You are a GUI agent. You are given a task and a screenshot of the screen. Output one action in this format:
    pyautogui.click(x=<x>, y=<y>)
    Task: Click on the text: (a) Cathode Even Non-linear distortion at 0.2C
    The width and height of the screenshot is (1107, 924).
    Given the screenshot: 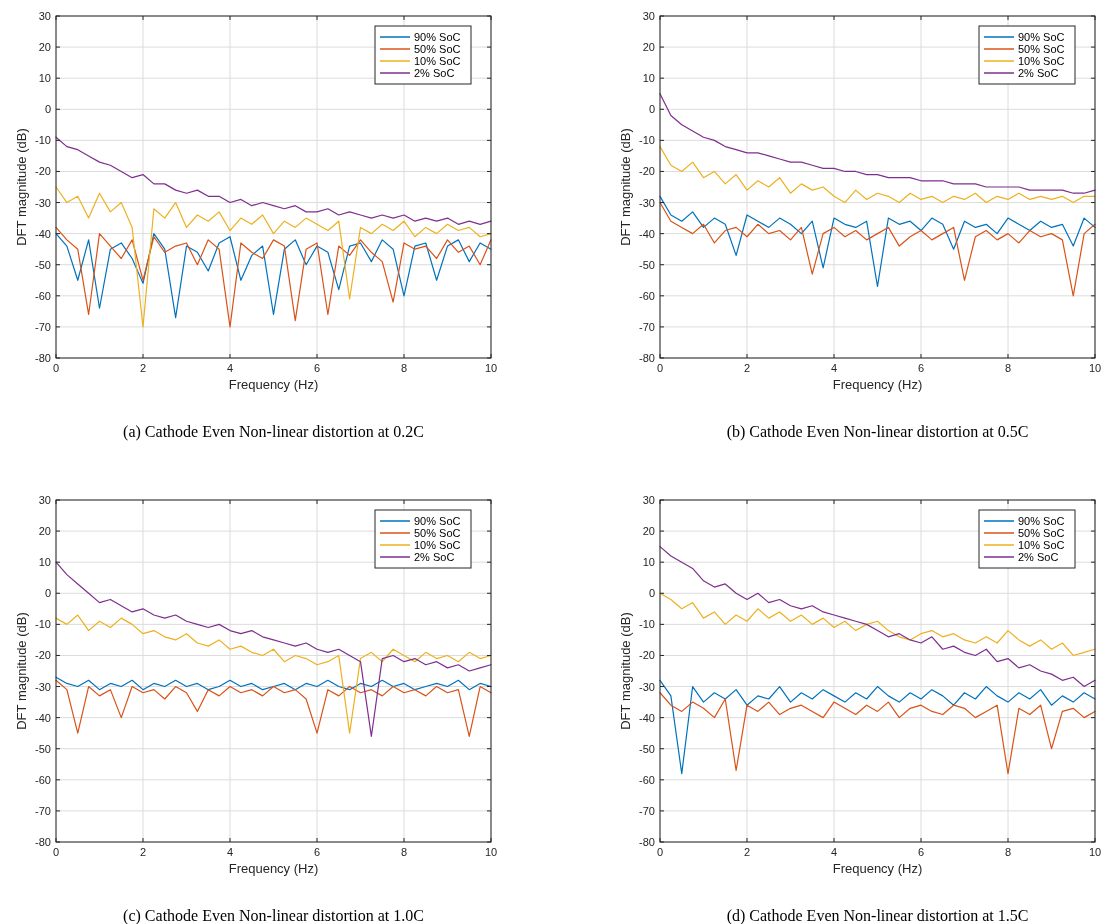 What is the action you would take?
    pyautogui.click(x=273, y=432)
    